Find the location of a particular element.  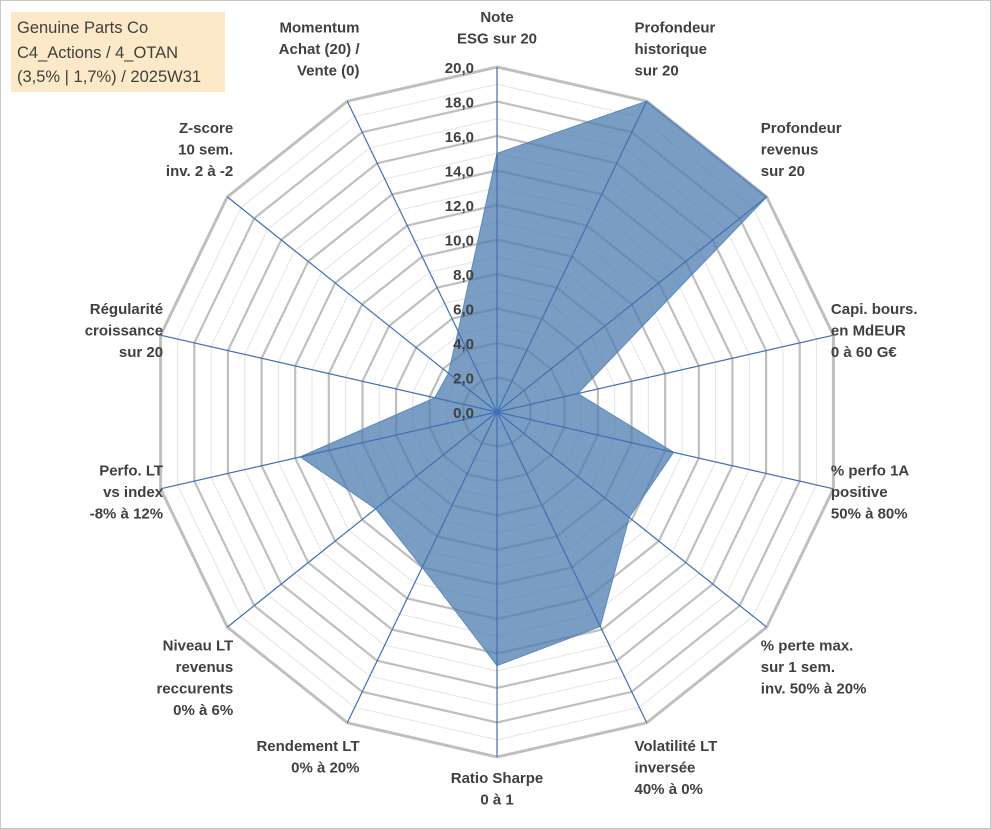

tick-label: 16,0 is located at coordinates (459, 137).